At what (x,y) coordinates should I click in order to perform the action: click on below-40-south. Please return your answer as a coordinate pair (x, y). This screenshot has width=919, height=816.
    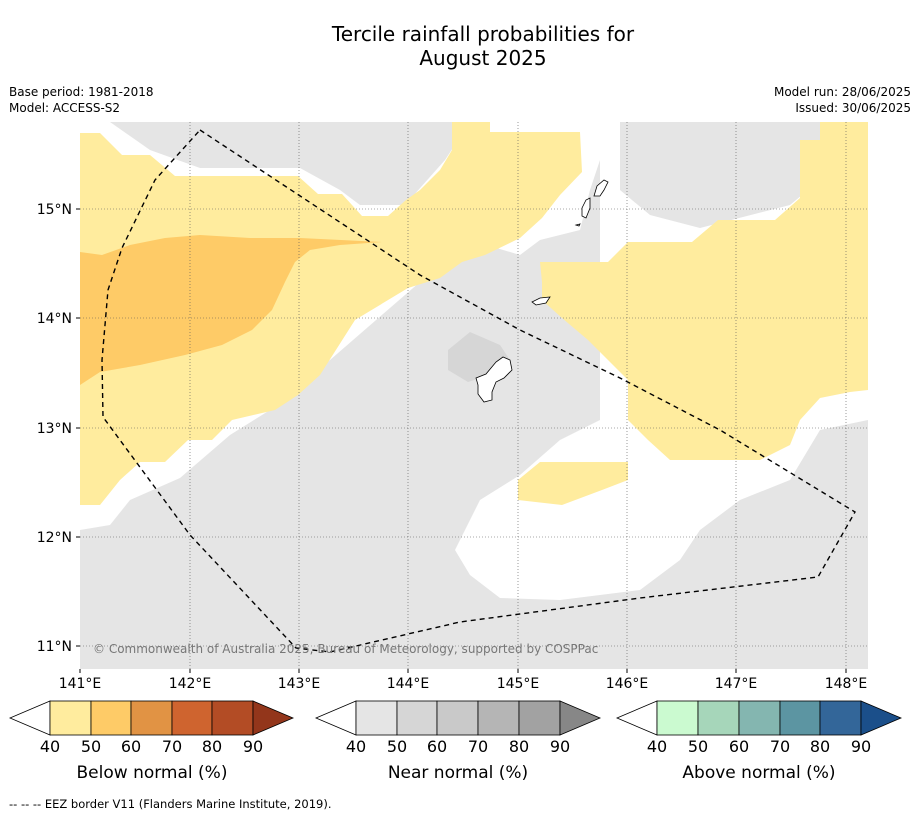
    Looking at the image, I should click on (573, 483).